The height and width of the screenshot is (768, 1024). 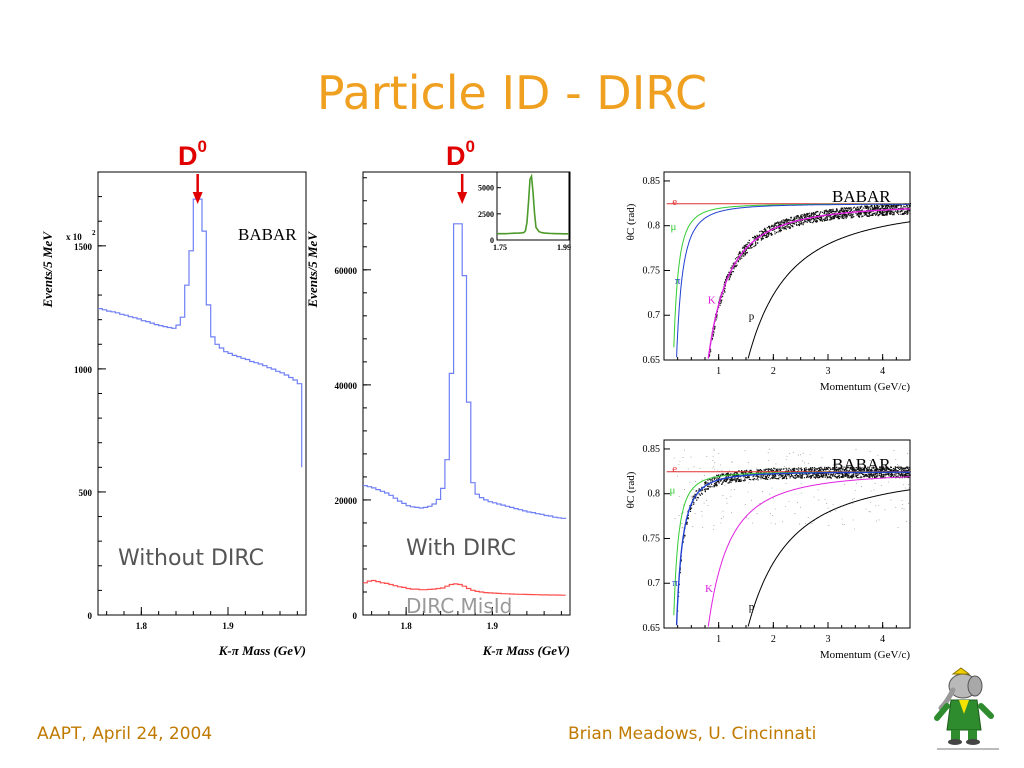 What do you see at coordinates (86, 493) in the screenshot?
I see `y-tick-label: 500` at bounding box center [86, 493].